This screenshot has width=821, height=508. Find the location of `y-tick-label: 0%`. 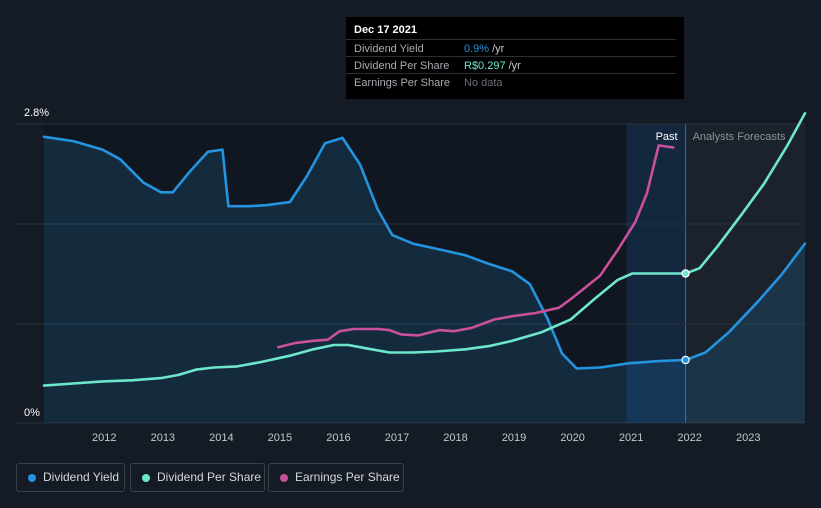

y-tick-label: 0% is located at coordinates (32, 413).